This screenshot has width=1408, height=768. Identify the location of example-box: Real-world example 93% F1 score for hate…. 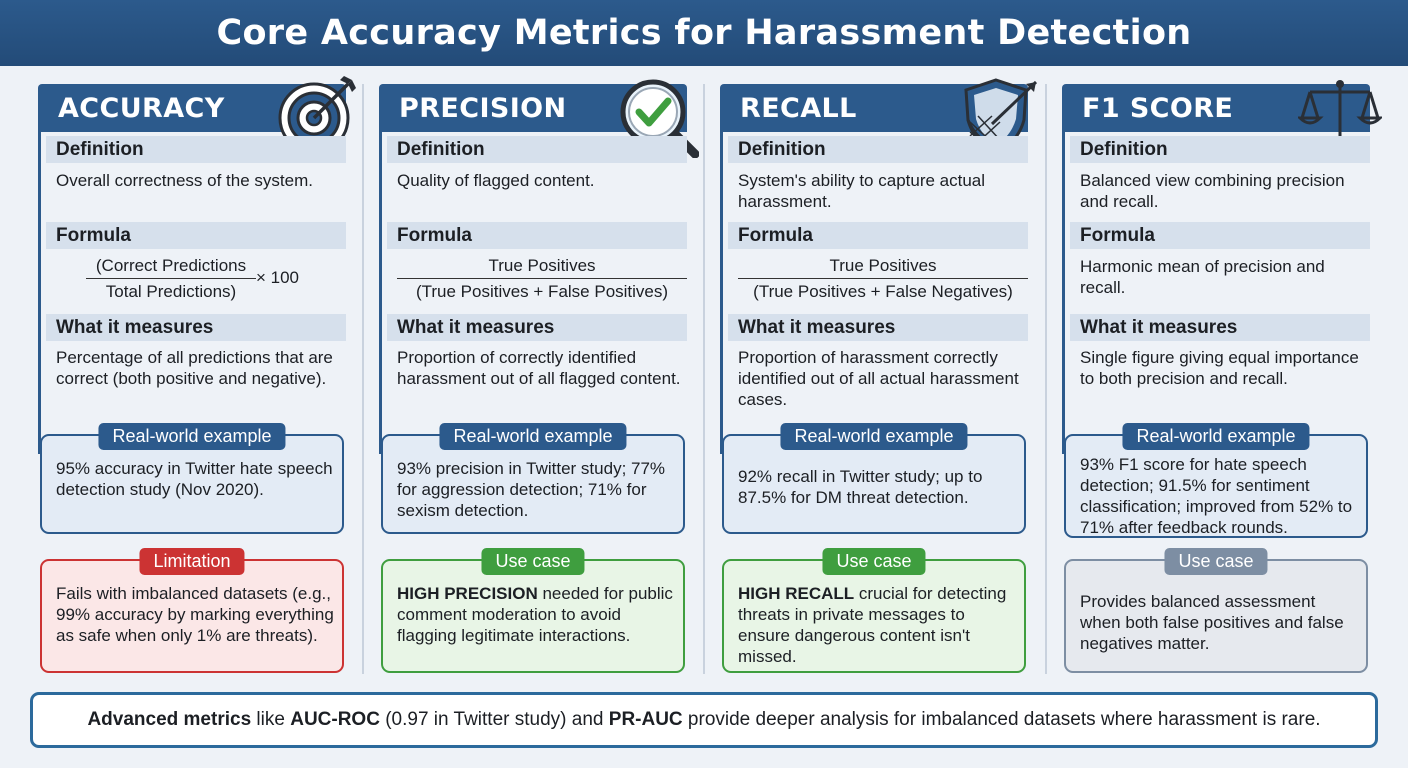
(1216, 480).